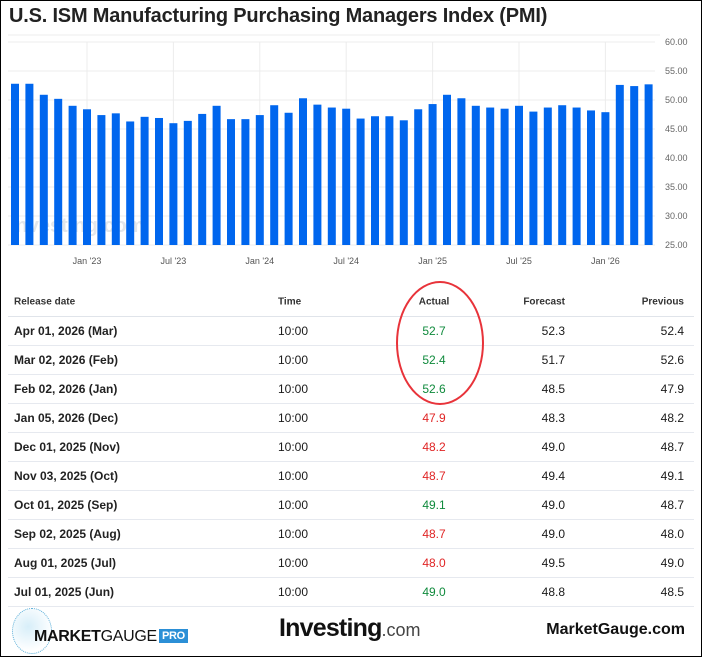  Describe the element at coordinates (672, 331) in the screenshot. I see `previous-value: 52.4` at that location.